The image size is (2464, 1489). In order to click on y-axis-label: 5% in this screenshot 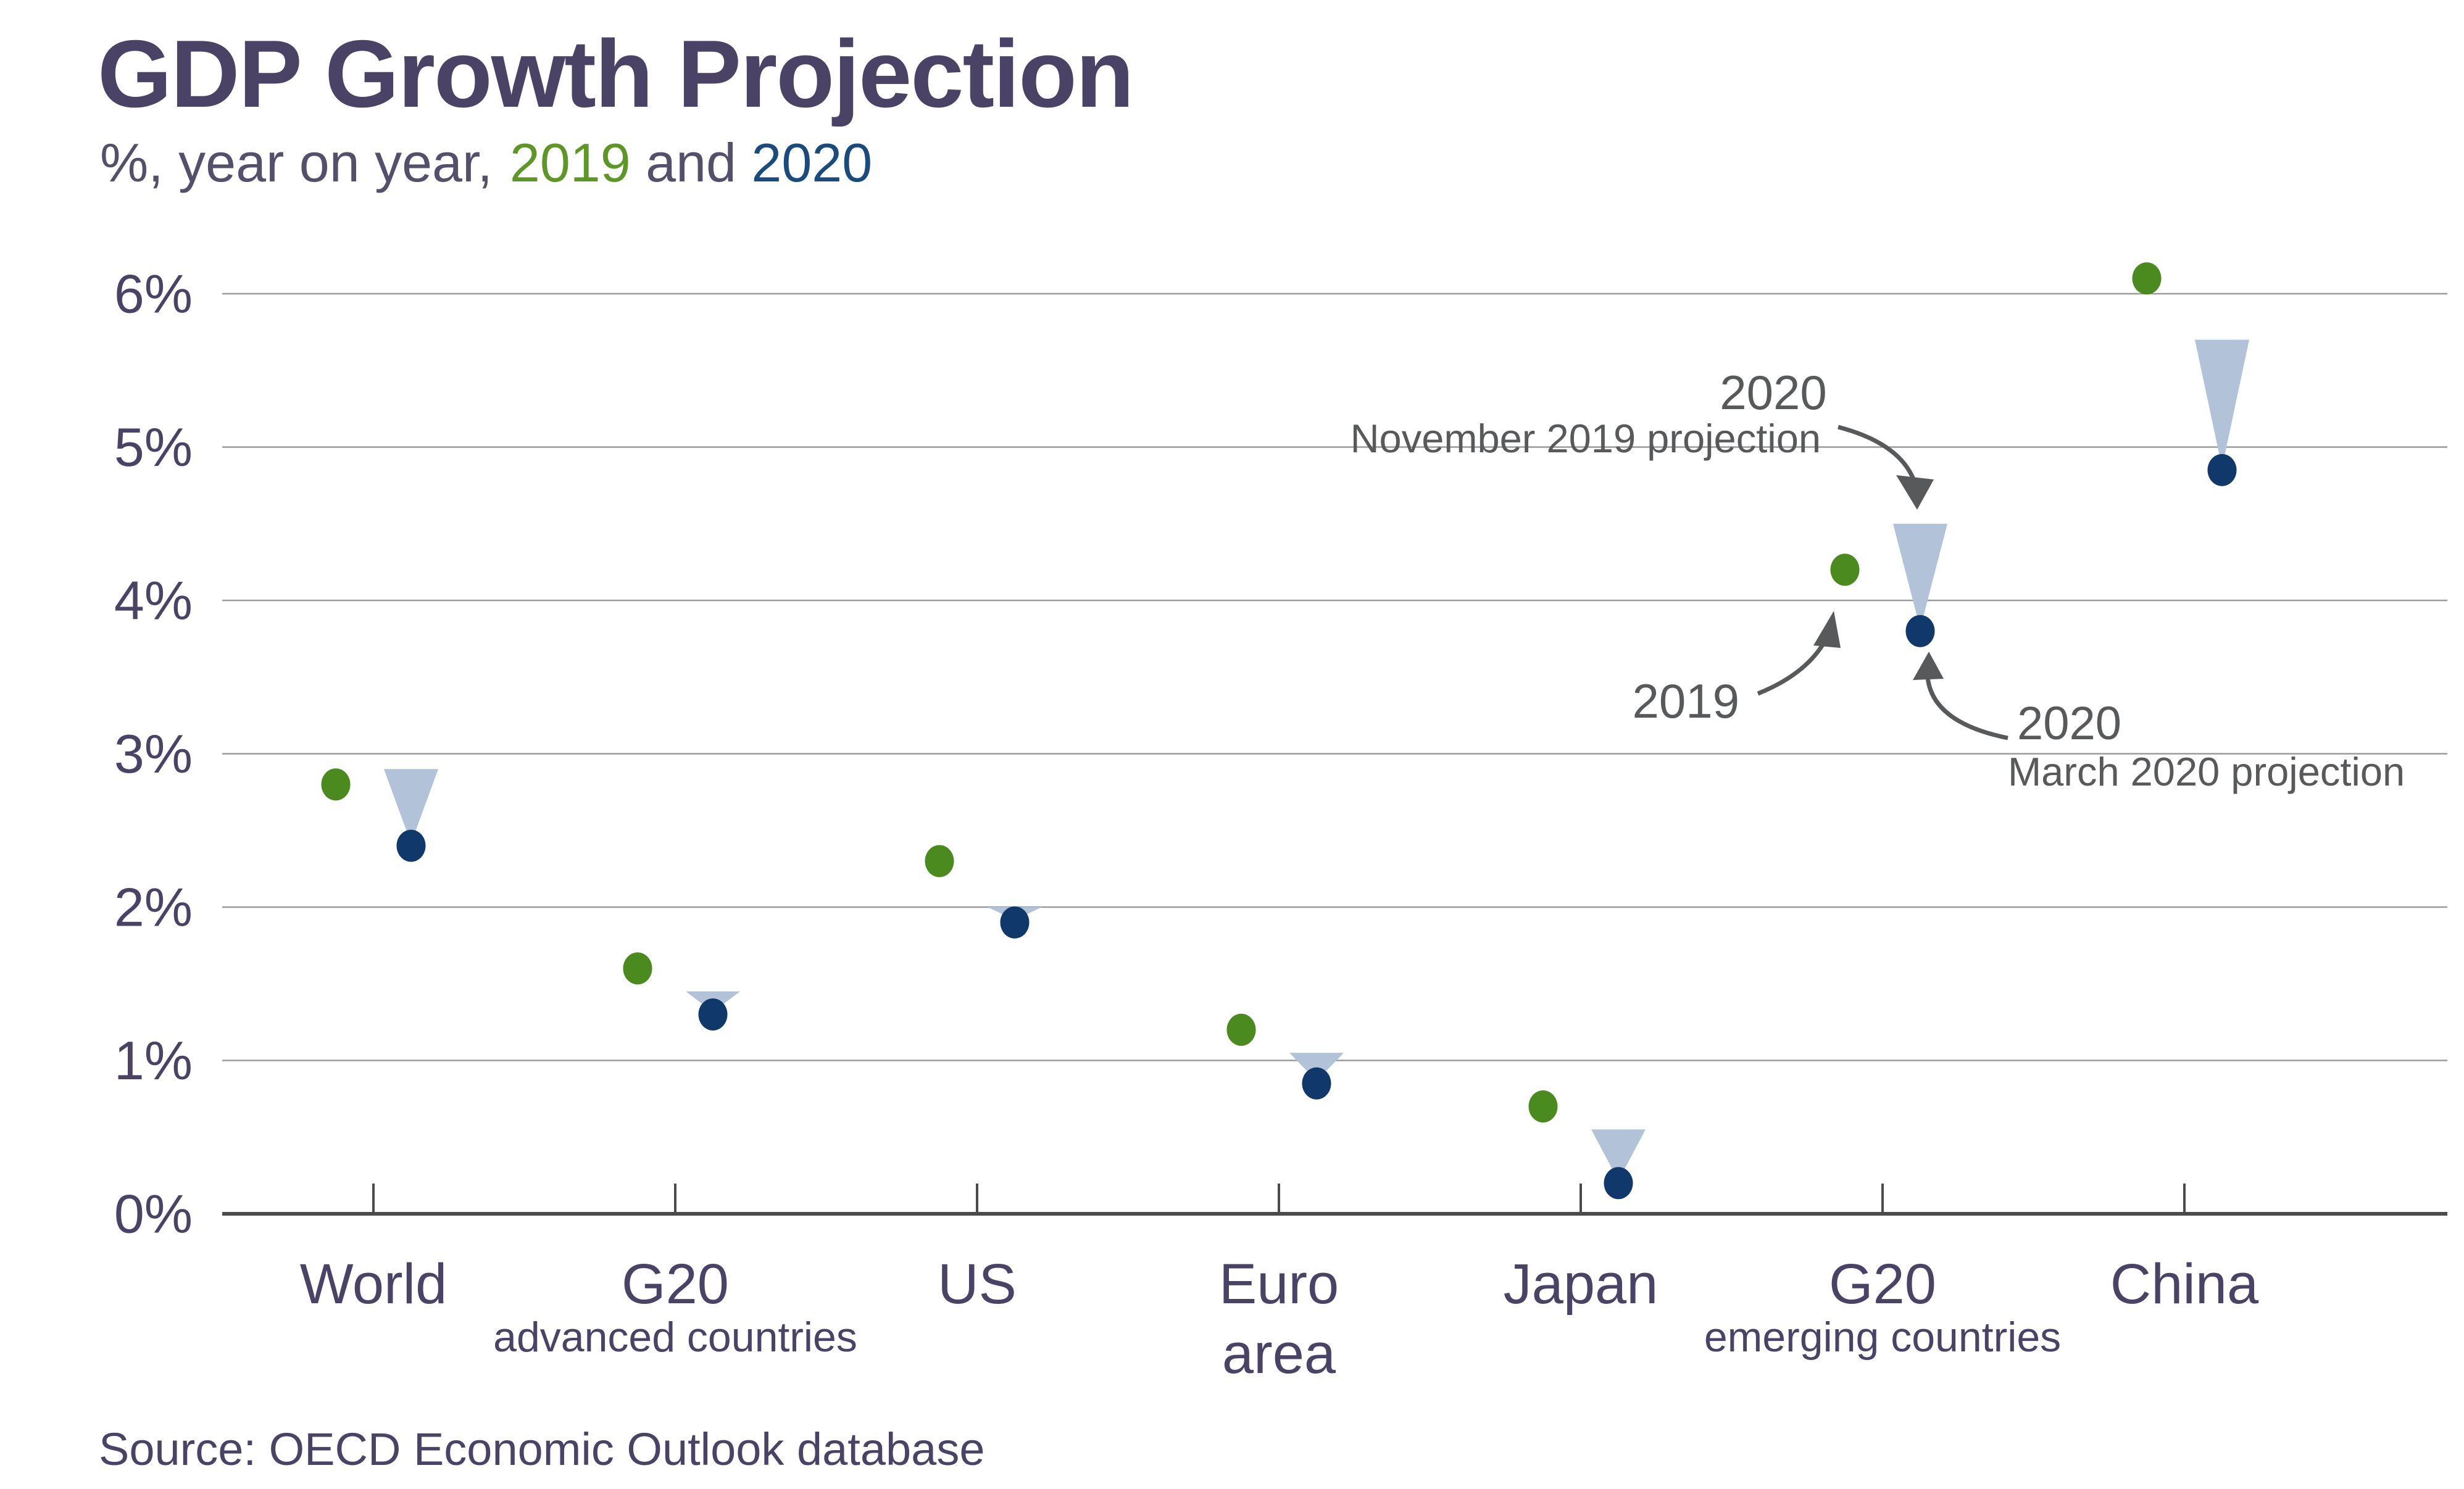, I will do `click(153, 447)`.